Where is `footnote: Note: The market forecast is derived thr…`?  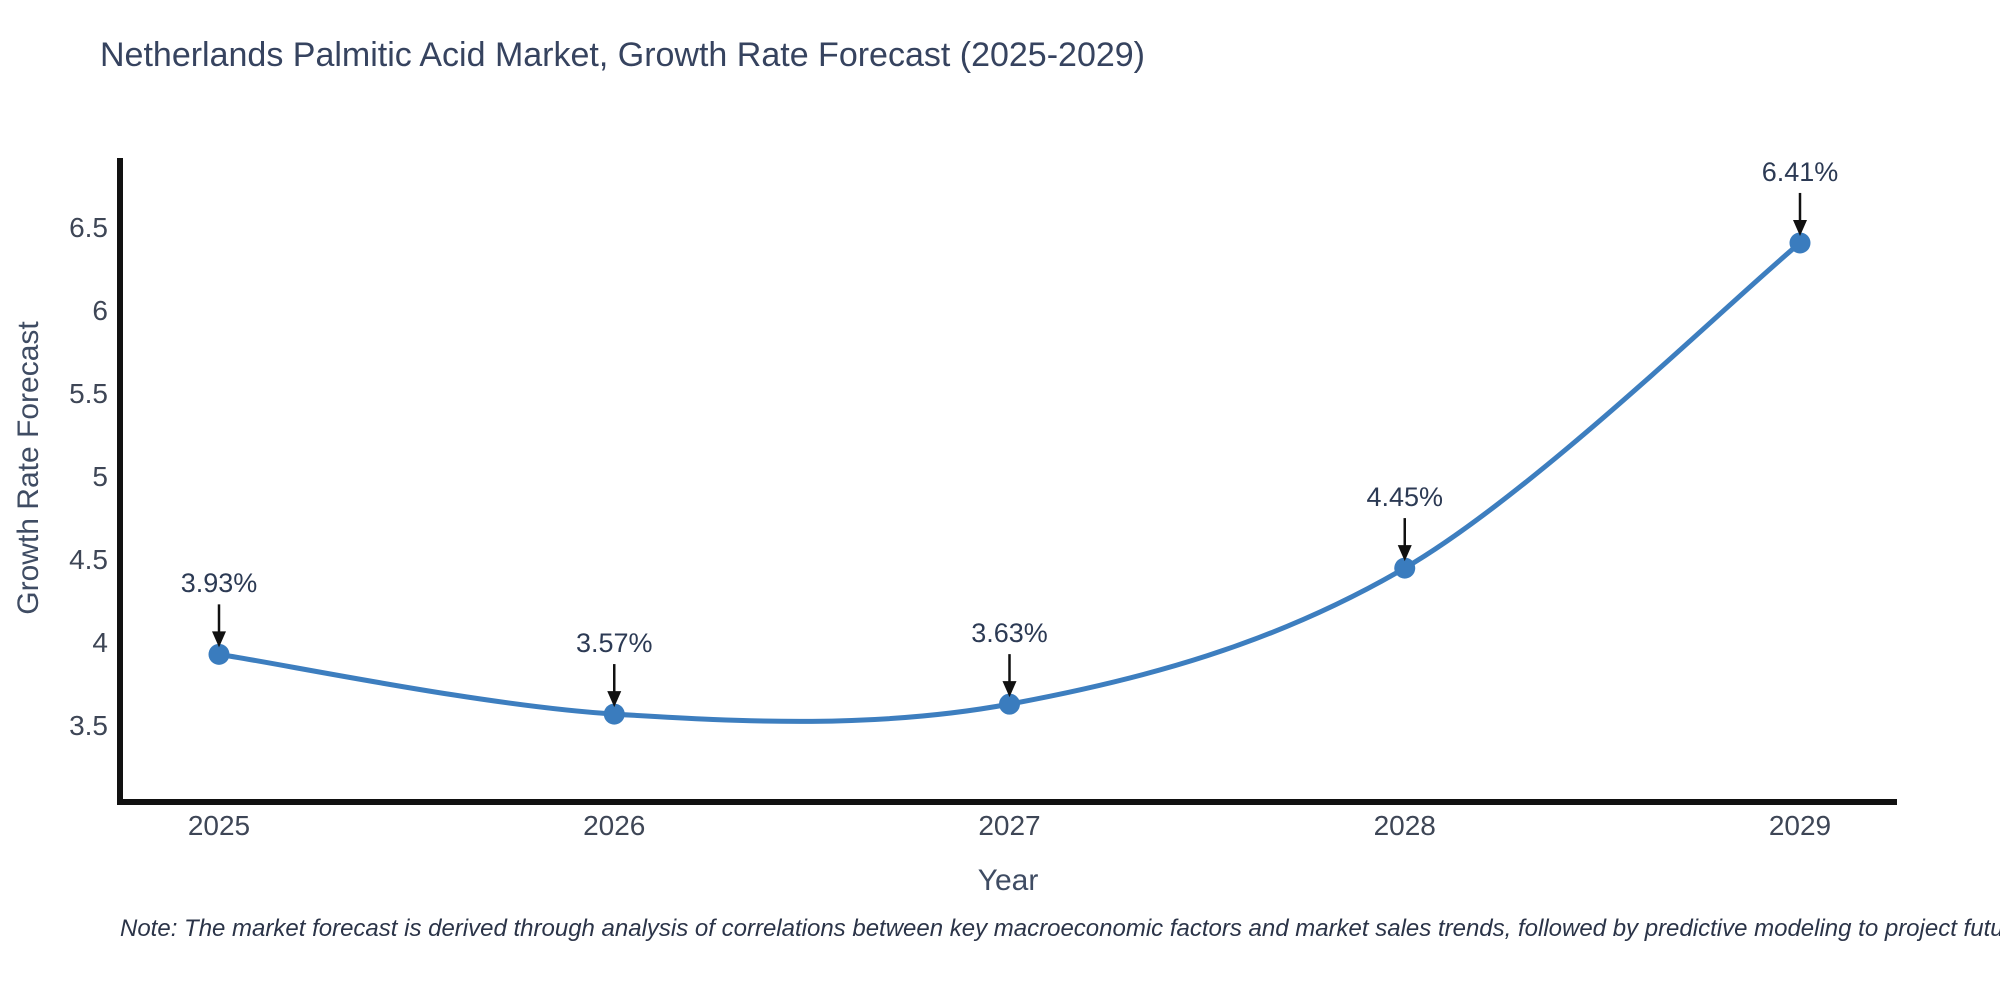 footnote: Note: The market forecast is derived thr… is located at coordinates (1060, 928).